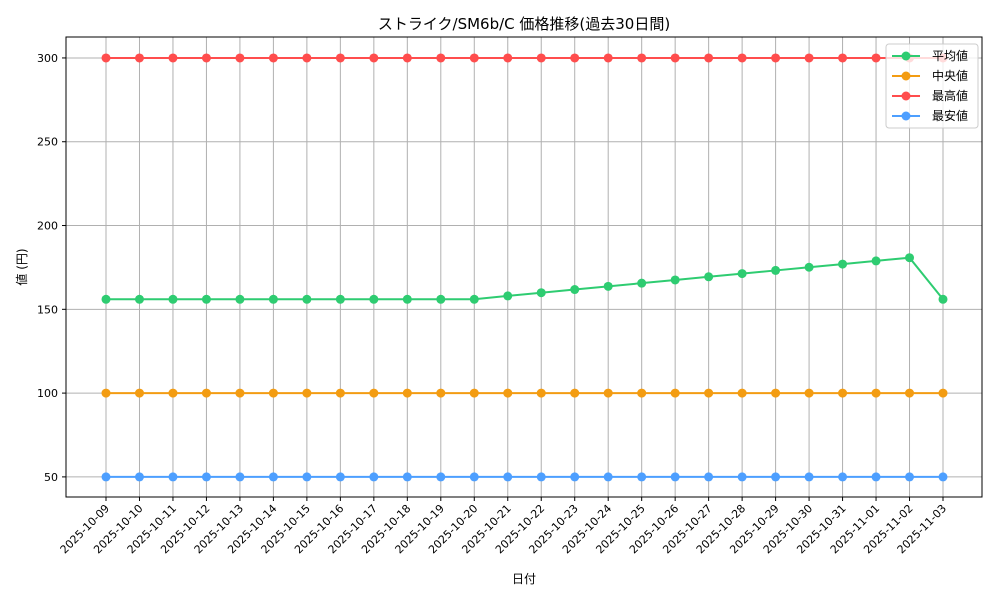  Describe the element at coordinates (524, 393) in the screenshot. I see `series-中央値` at that location.